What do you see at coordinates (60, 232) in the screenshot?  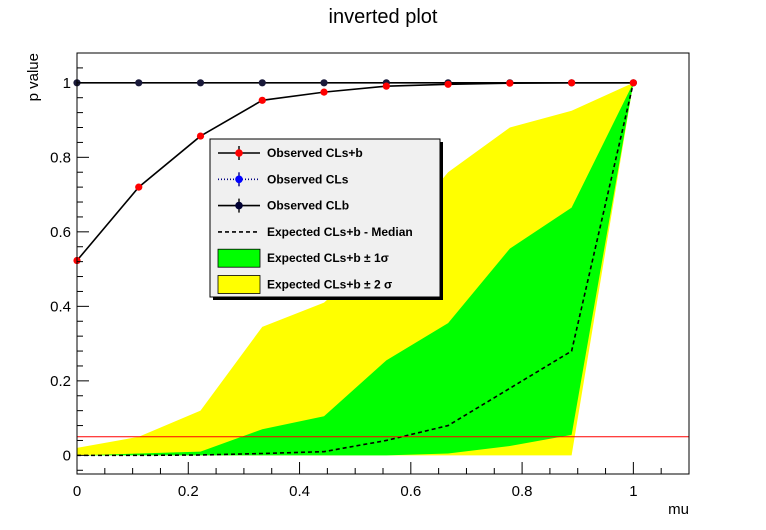 I see `y-tick-label: 0.6` at bounding box center [60, 232].